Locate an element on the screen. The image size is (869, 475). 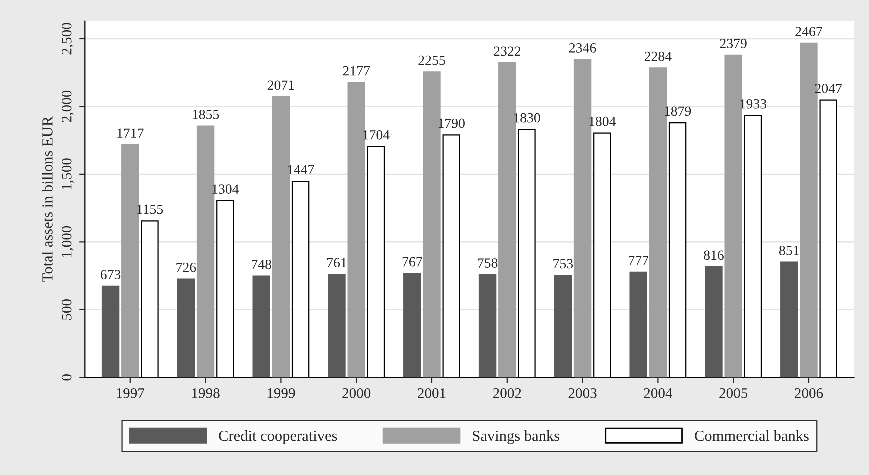
data-label: 1830 is located at coordinates (527, 118).